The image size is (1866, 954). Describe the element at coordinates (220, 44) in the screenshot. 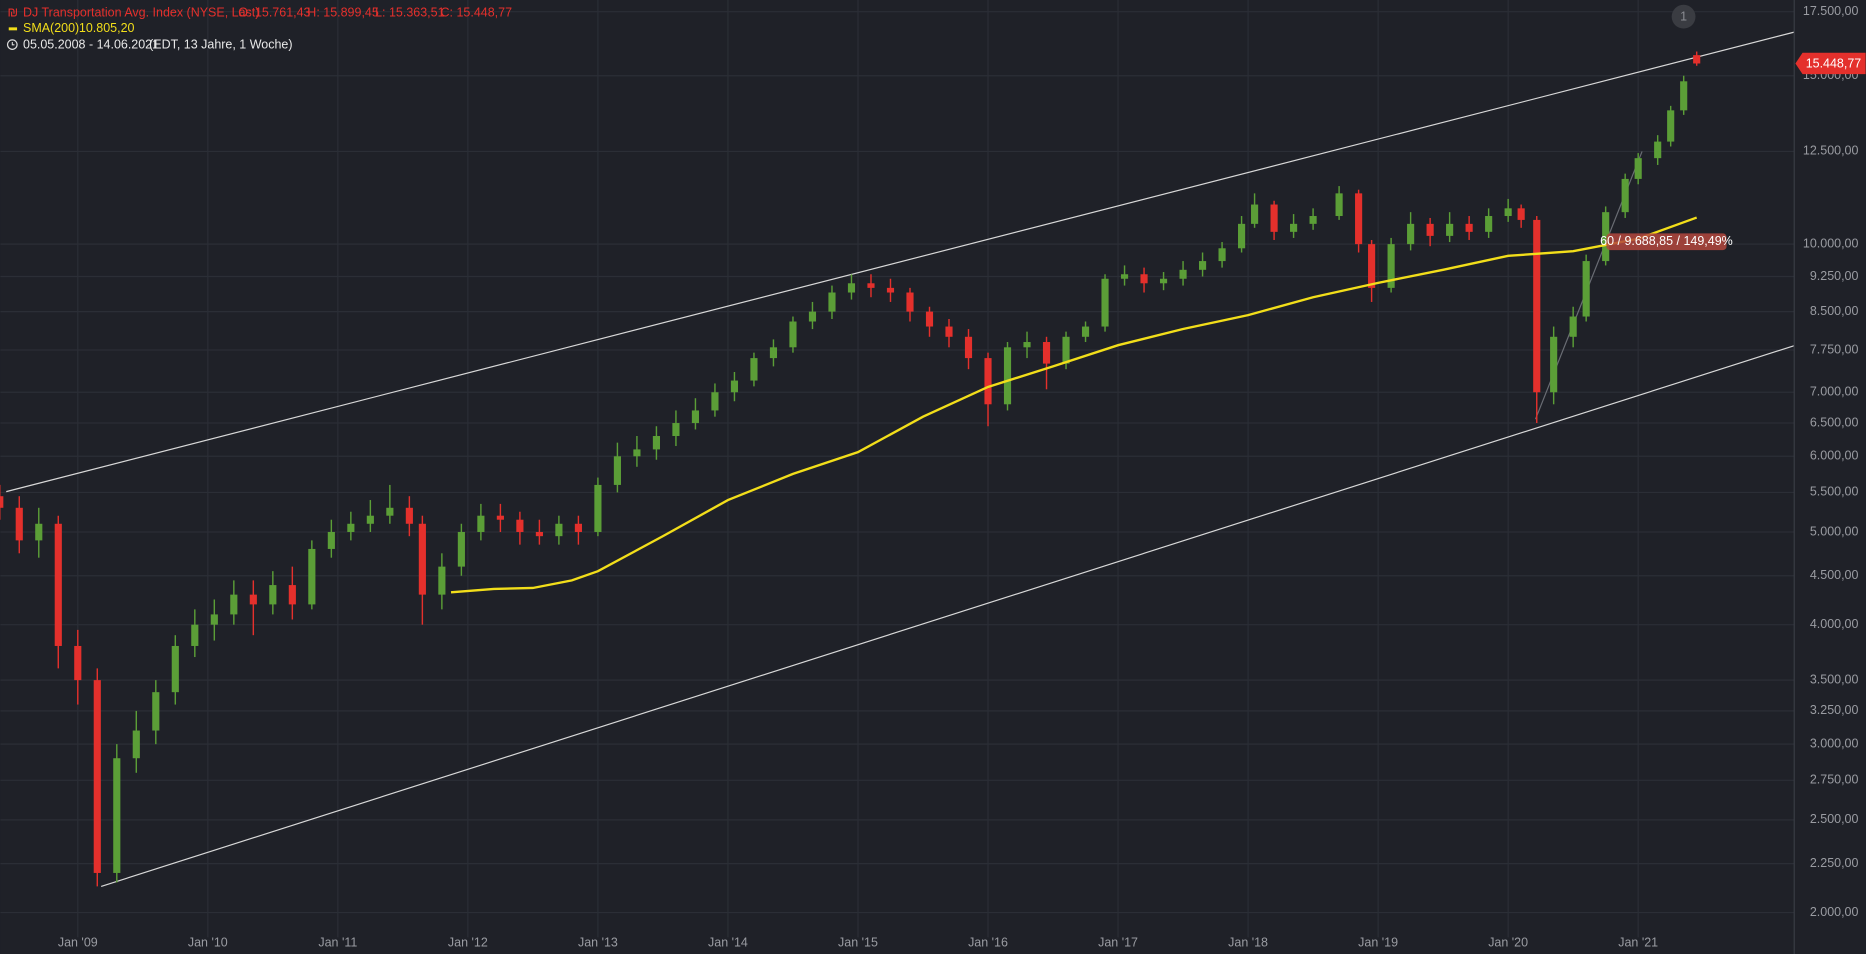

I see `period-note: (EDT, 13 Jahre, 1 Woche)` at that location.